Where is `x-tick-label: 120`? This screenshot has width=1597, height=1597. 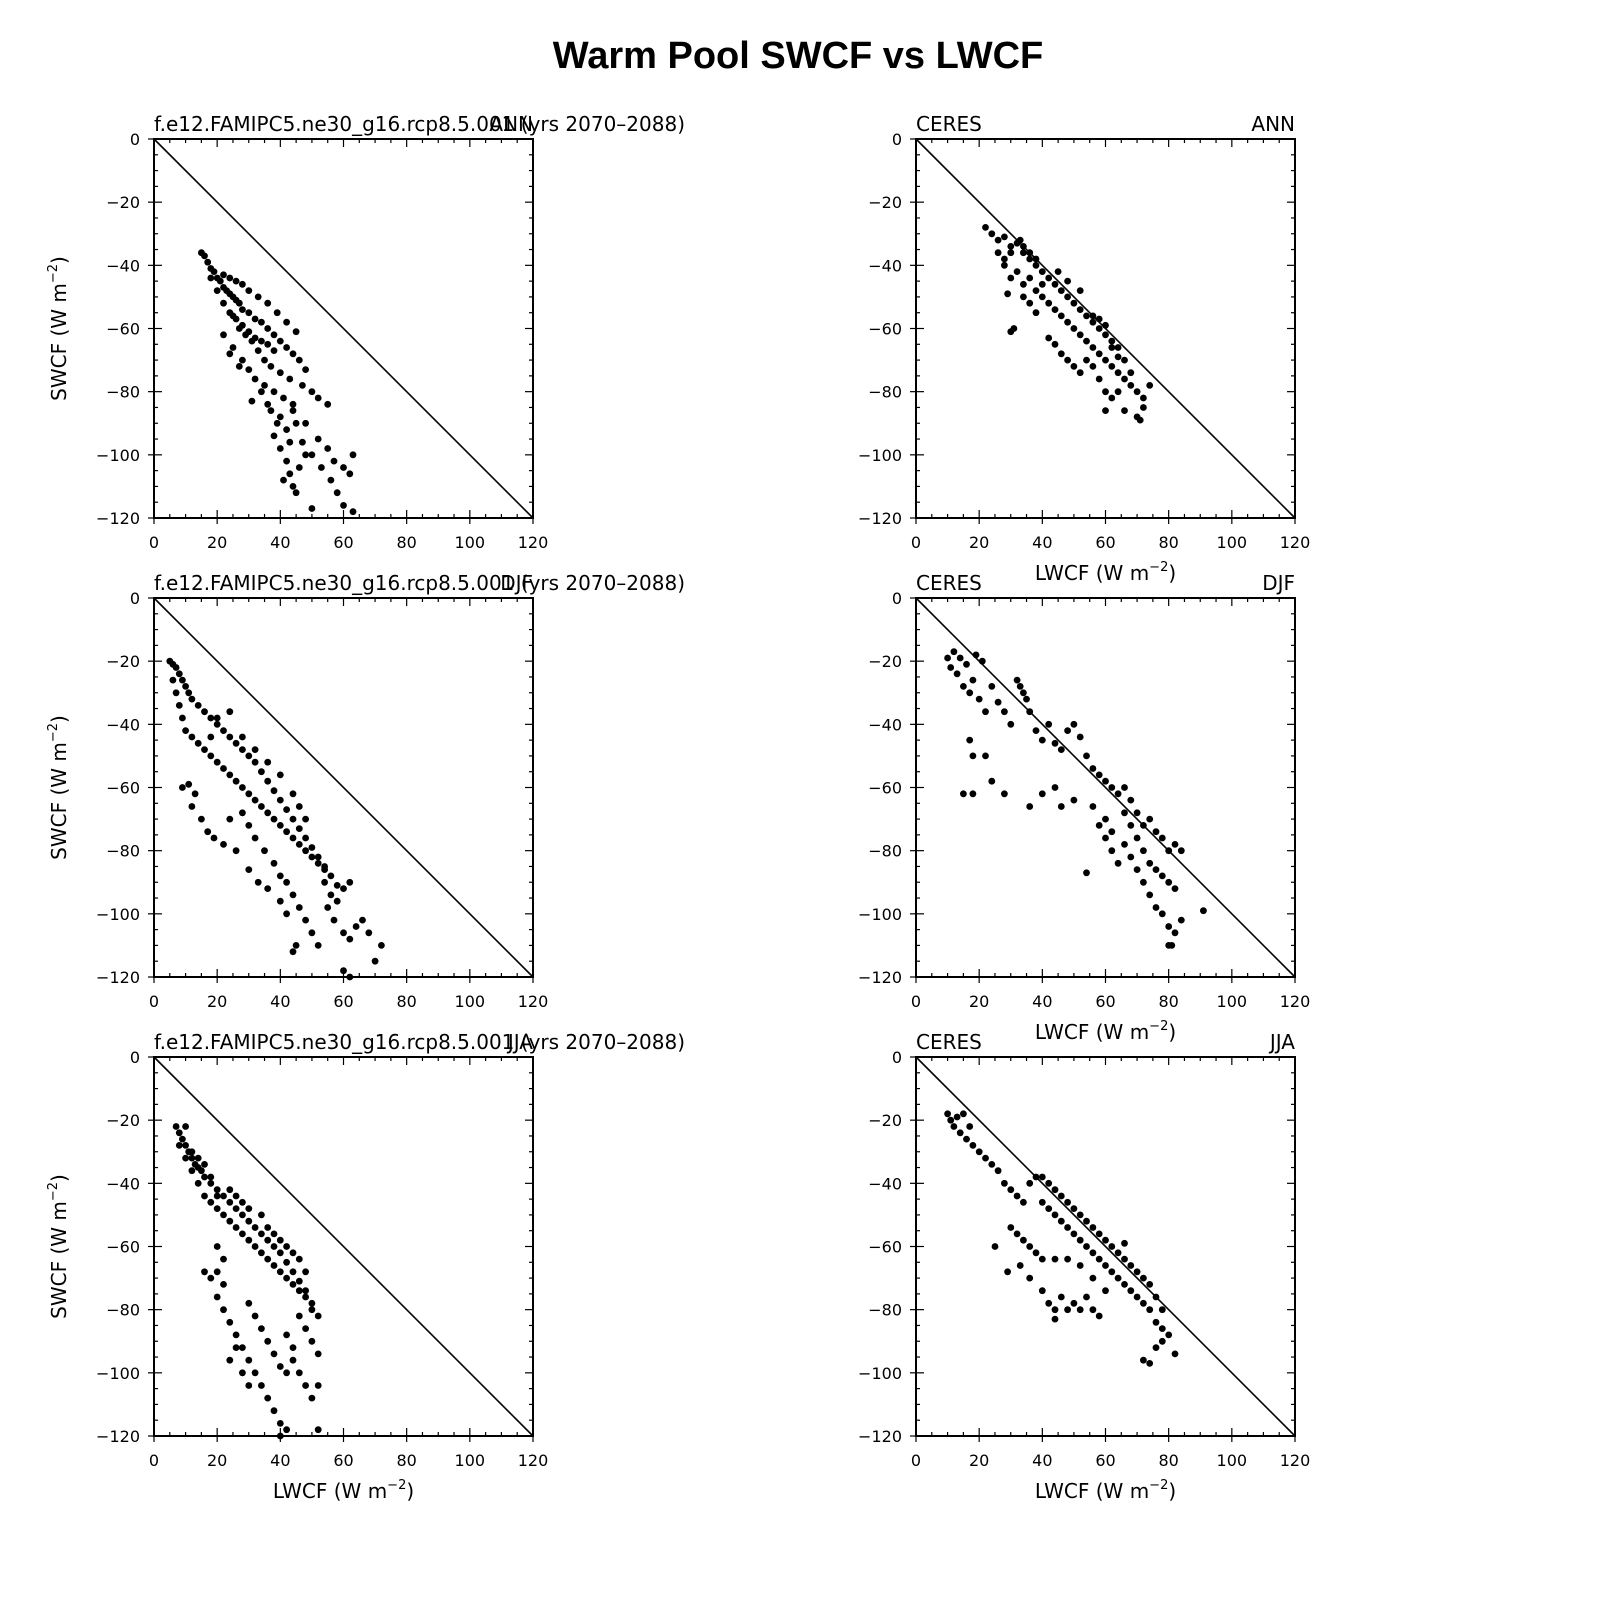
x-tick-label: 120 is located at coordinates (1295, 542).